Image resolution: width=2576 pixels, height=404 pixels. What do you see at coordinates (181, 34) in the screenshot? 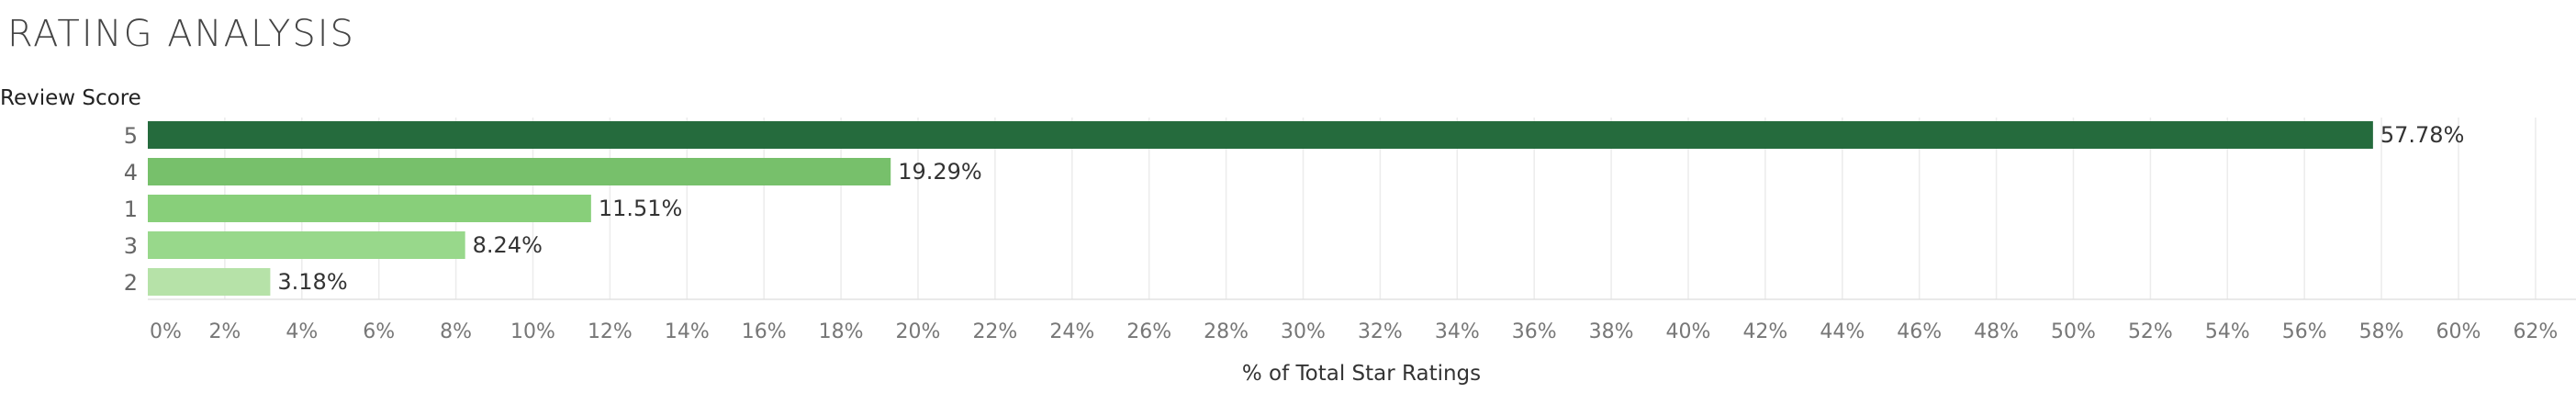
I see `page-title: RATING ANALYSIS` at bounding box center [181, 34].